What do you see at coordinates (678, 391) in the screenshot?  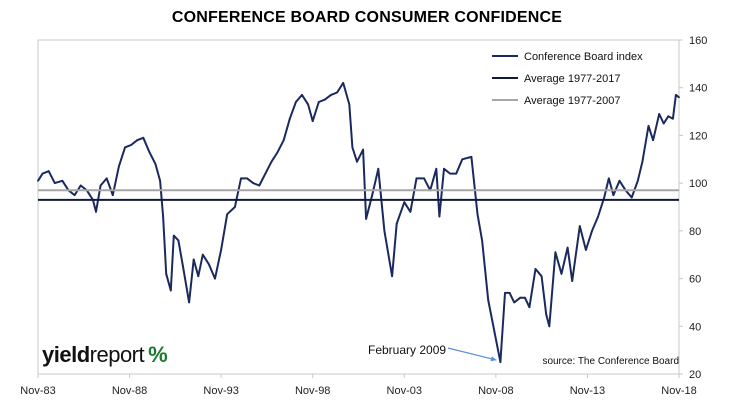 I see `x-tick-label: Nov-18` at bounding box center [678, 391].